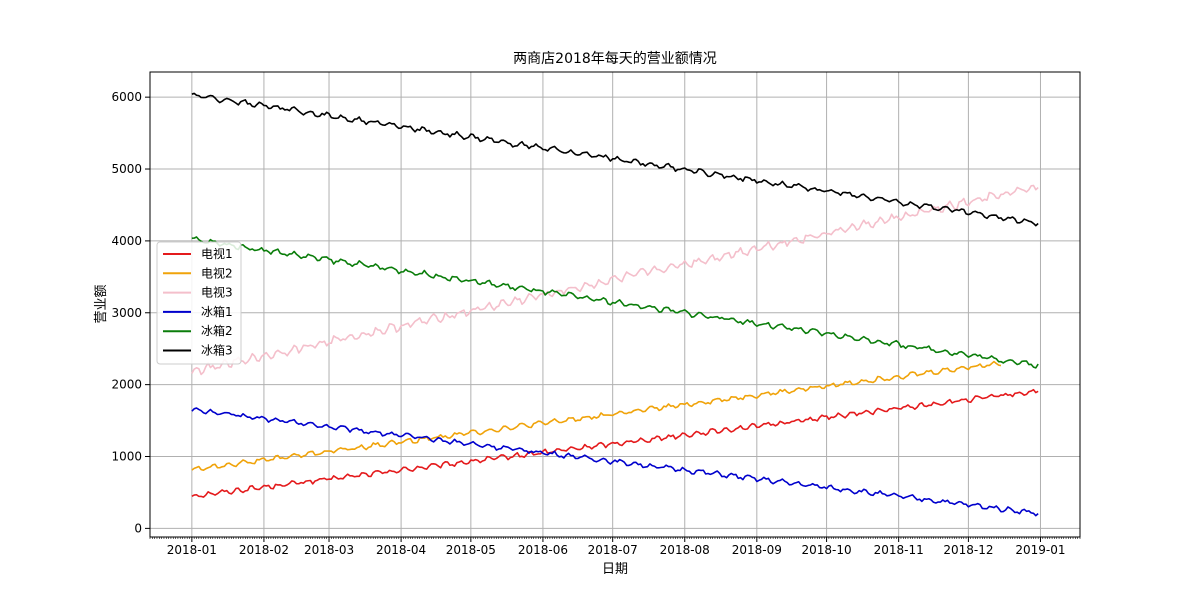 The height and width of the screenshot is (600, 1200). I want to click on x-tick-label: 2018-01, so click(192, 550).